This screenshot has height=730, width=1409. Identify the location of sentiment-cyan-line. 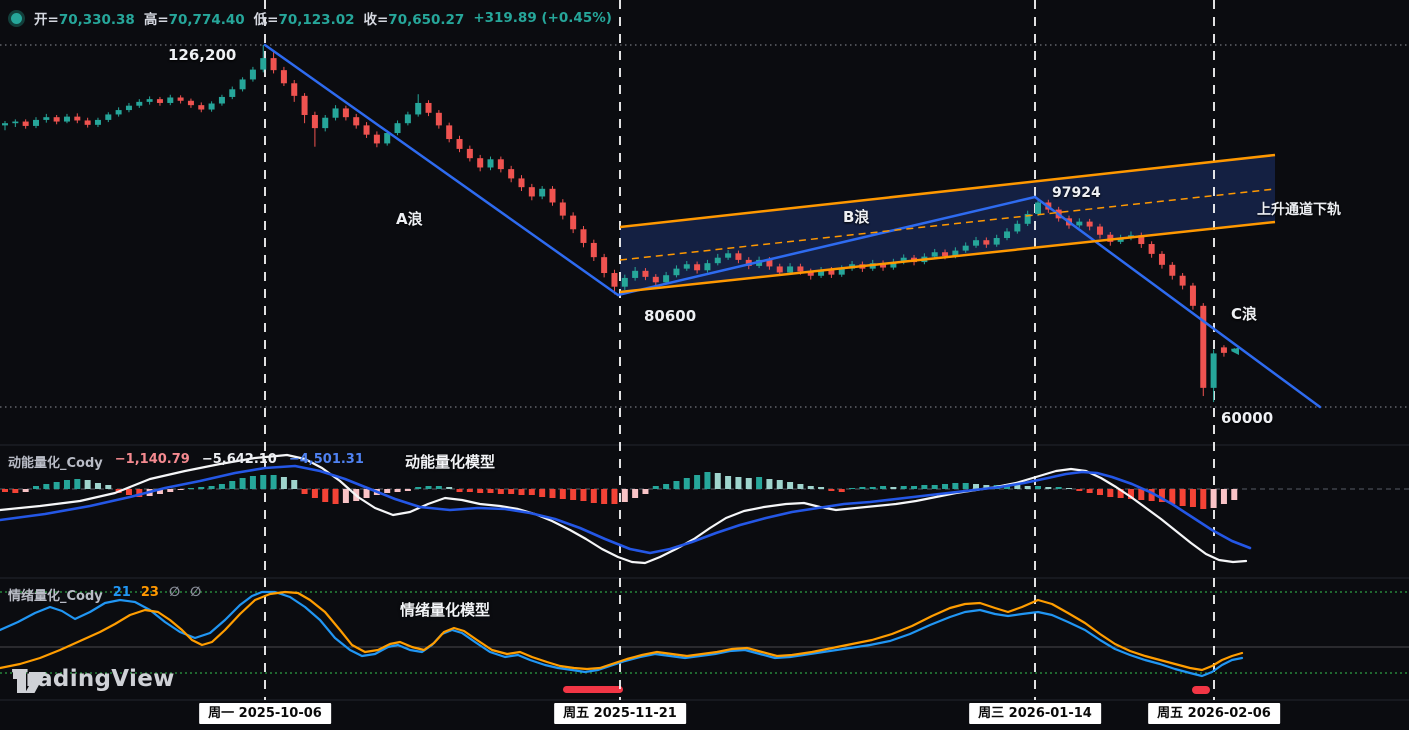
(622, 634).